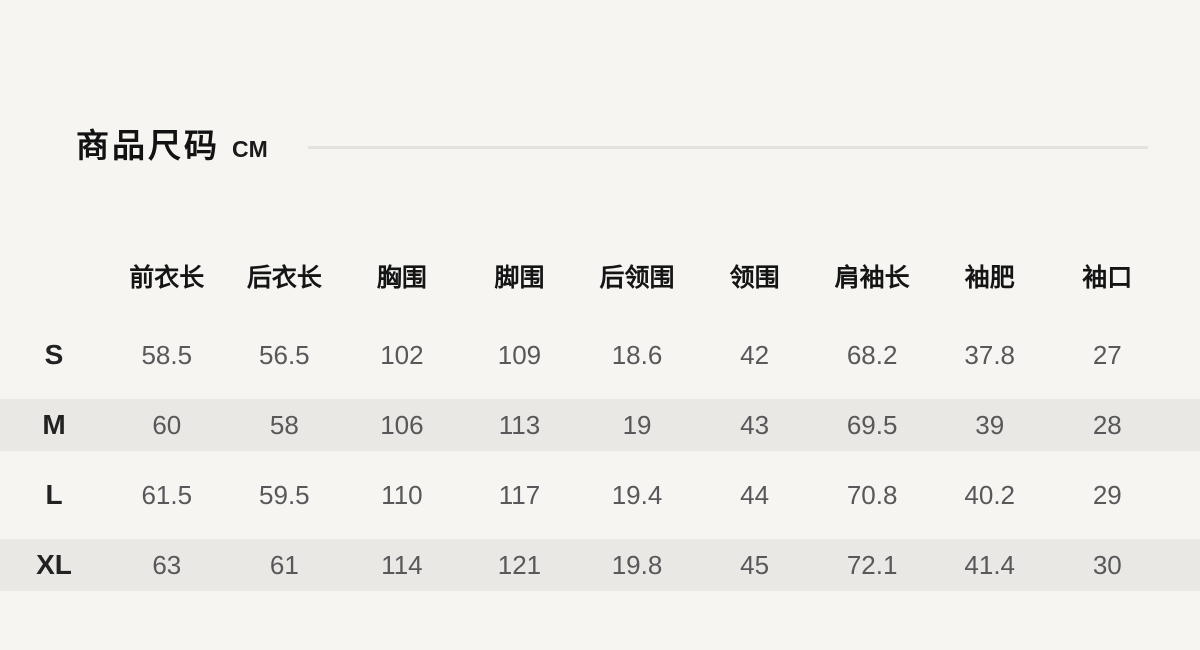 This screenshot has height=650, width=1200. Describe the element at coordinates (402, 424) in the screenshot. I see `table-cell: 106` at that location.